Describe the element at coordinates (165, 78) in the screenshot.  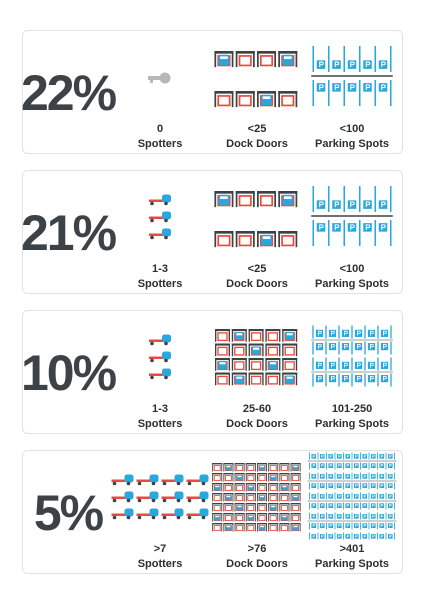
I see `key-head` at that location.